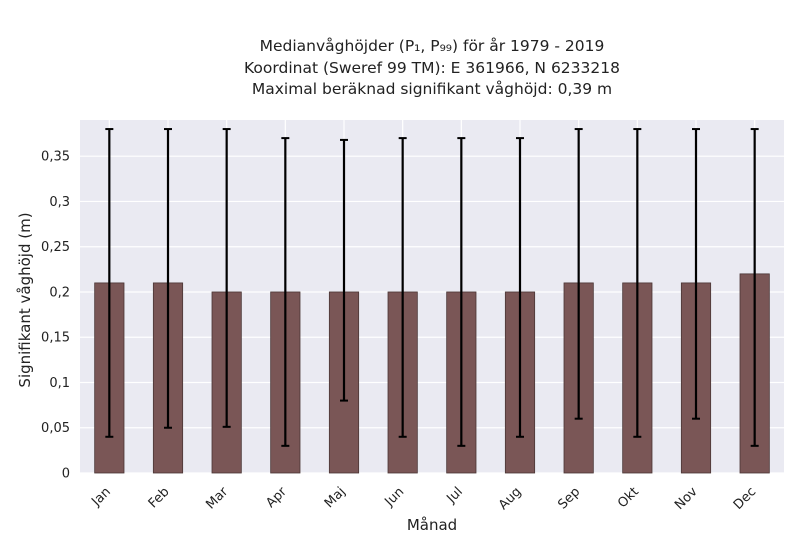 The width and height of the screenshot is (800, 550). What do you see at coordinates (159, 497) in the screenshot?
I see `x-tick-label-feb: Feb` at bounding box center [159, 497].